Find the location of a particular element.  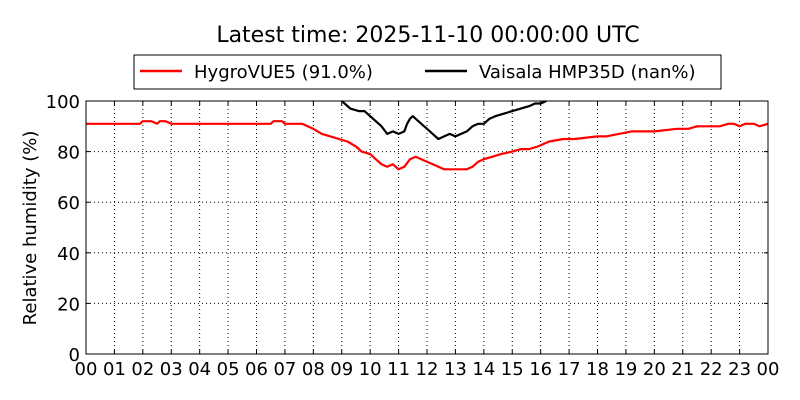

x-tick-label: 03 is located at coordinates (171, 369).